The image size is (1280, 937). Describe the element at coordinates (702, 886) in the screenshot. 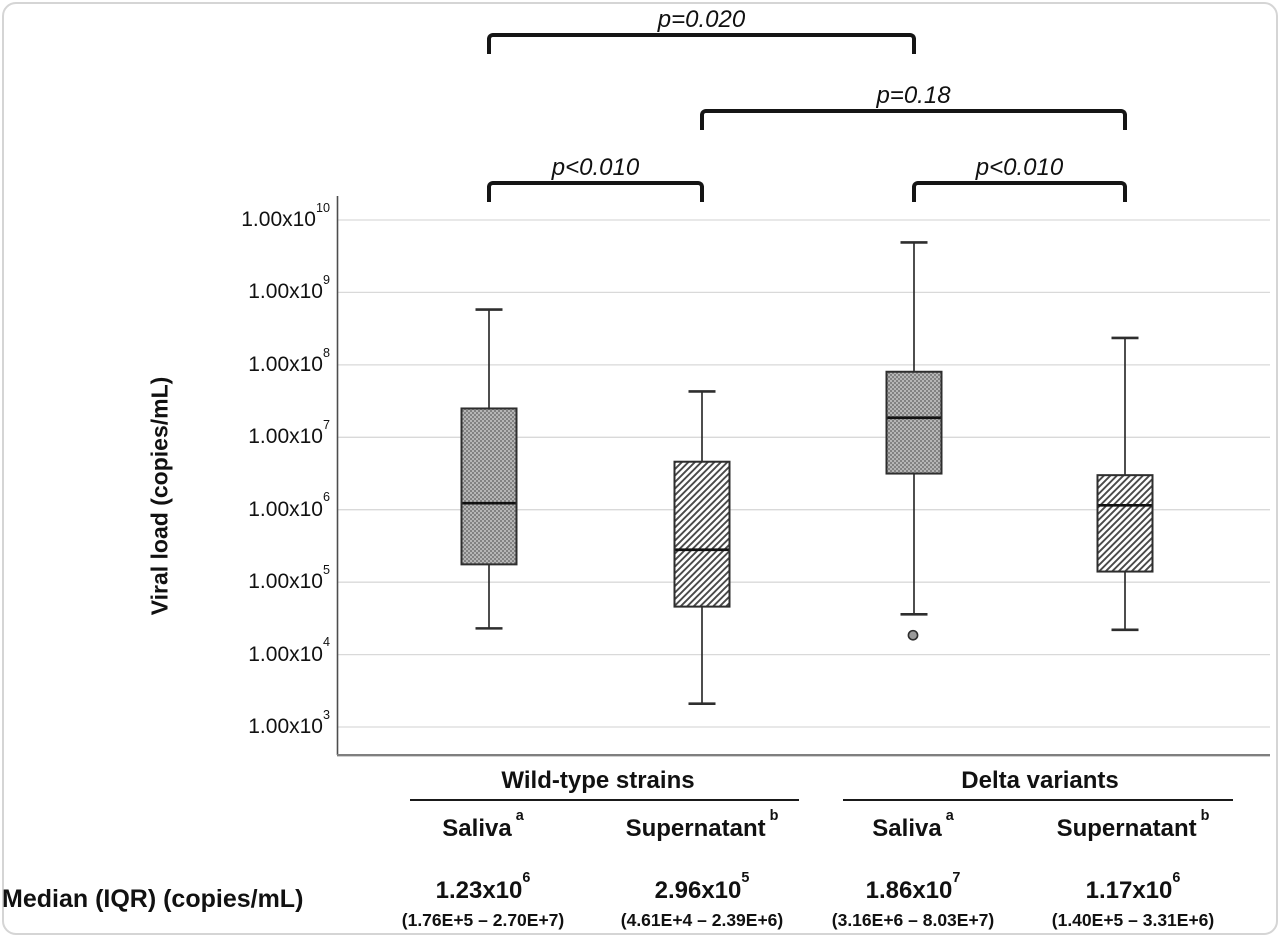

I see `median-value: 2.96x10⁵` at that location.